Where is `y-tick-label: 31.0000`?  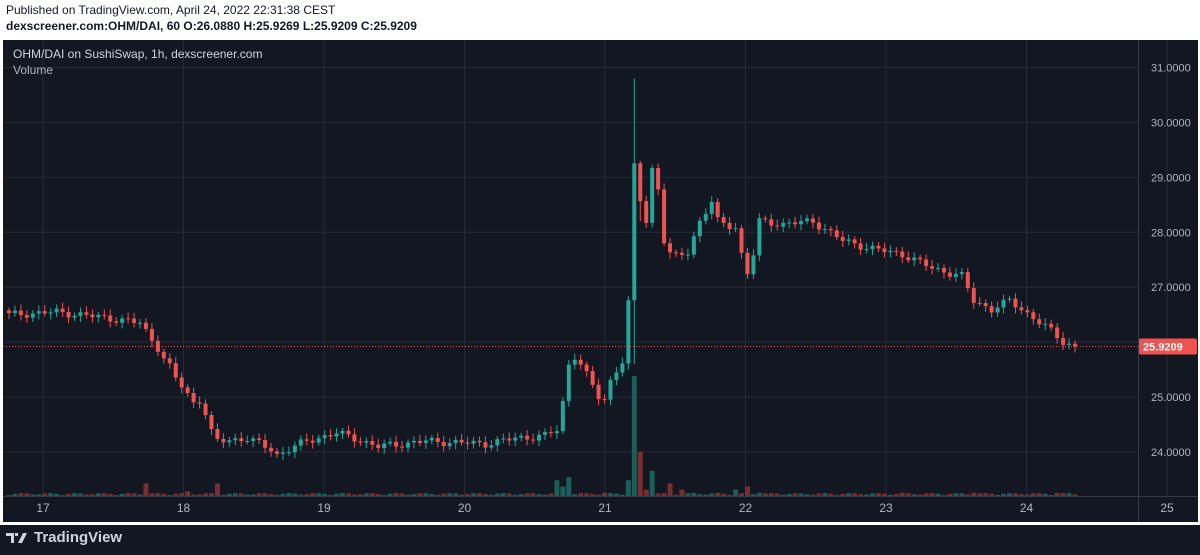 y-tick-label: 31.0000 is located at coordinates (1171, 68).